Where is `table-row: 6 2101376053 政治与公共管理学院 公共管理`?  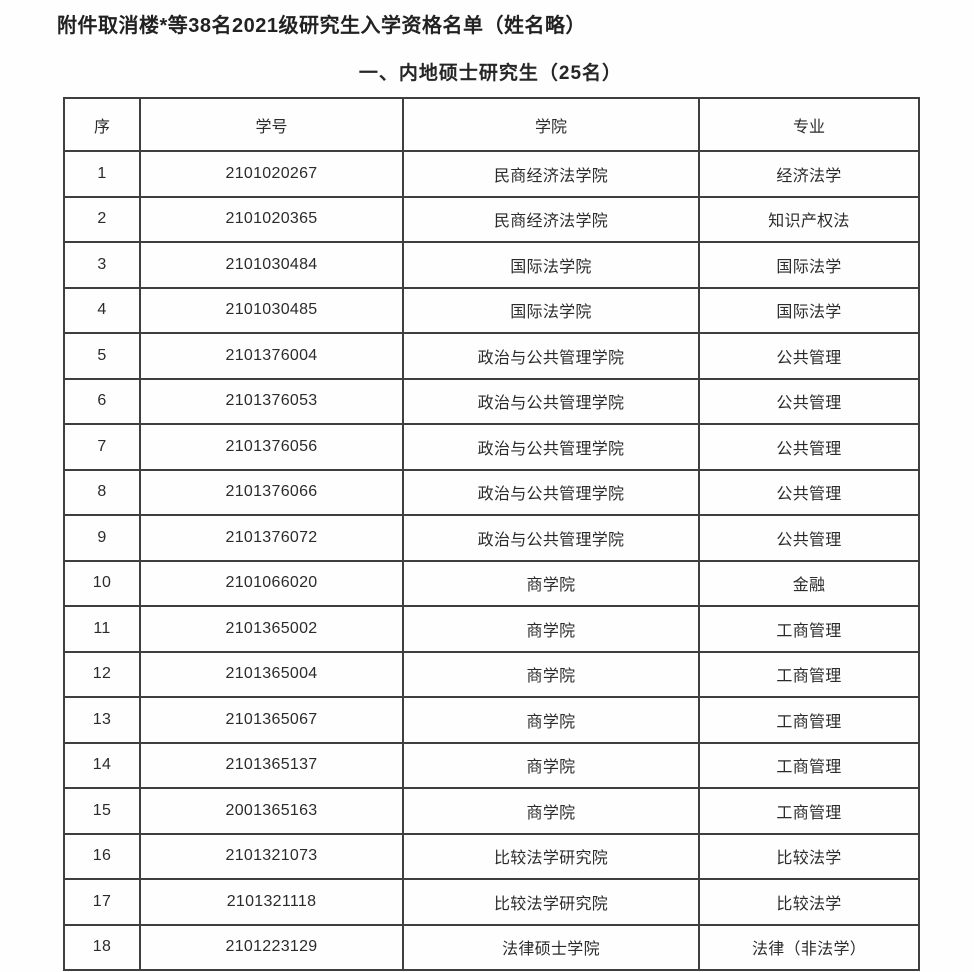 table-row: 6 2101376053 政治与公共管理学院 公共管理 is located at coordinates (491, 401).